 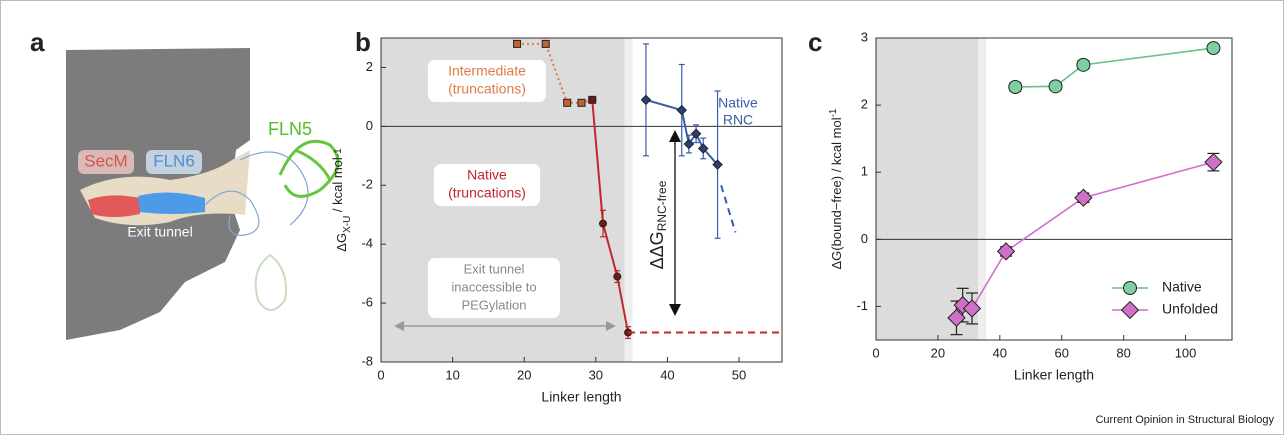 I want to click on legend-label: Native, so click(x=1182, y=287).